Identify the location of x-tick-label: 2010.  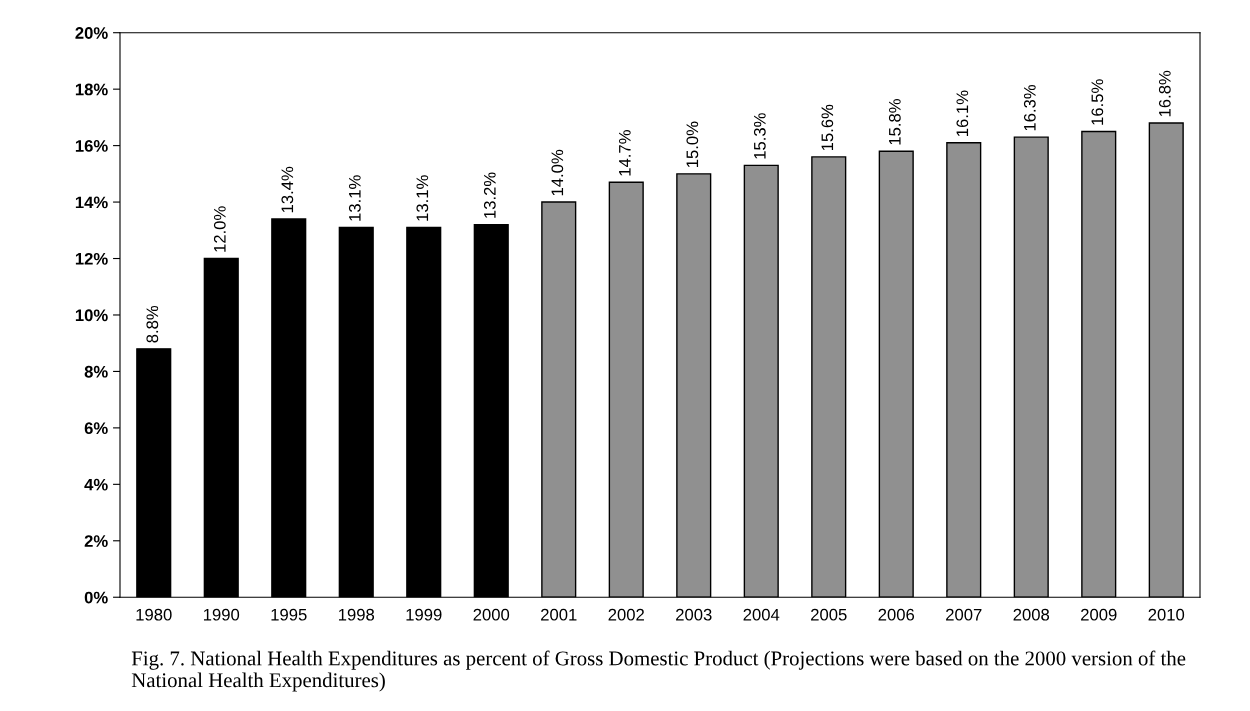
(1166, 614).